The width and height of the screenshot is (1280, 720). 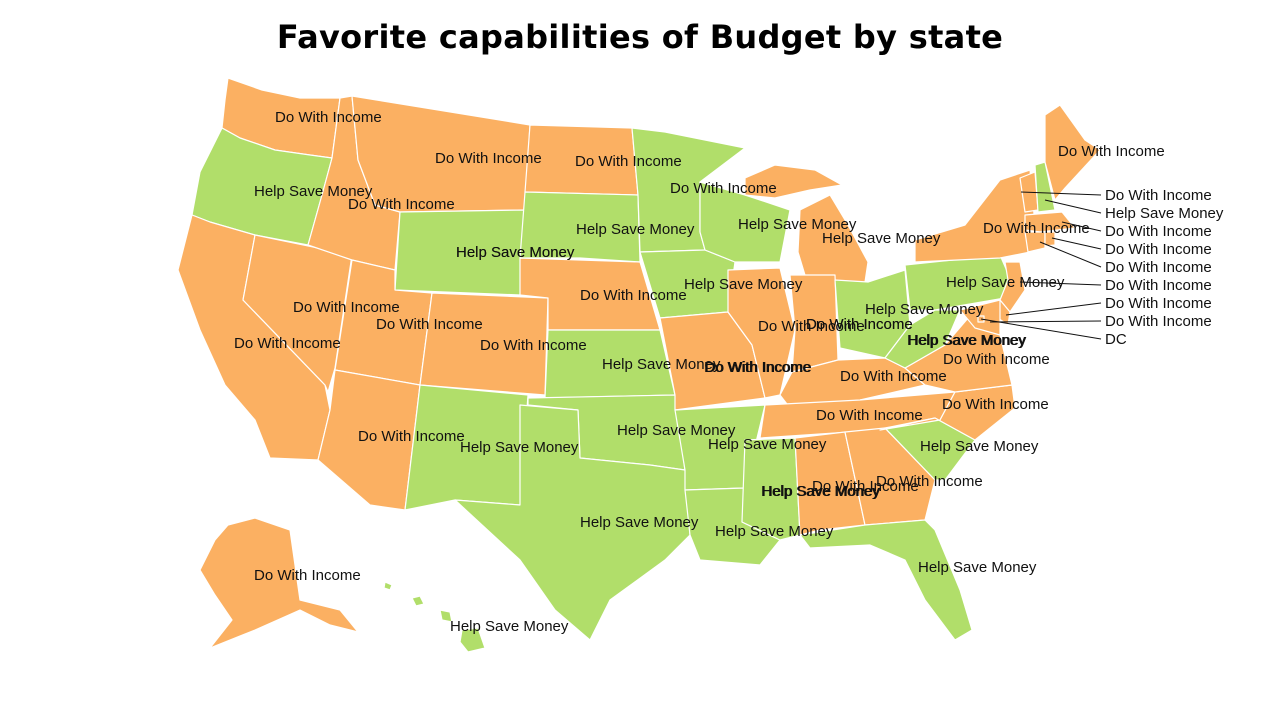 I want to click on callout-label-nj: Do With Income, so click(x=1158, y=285).